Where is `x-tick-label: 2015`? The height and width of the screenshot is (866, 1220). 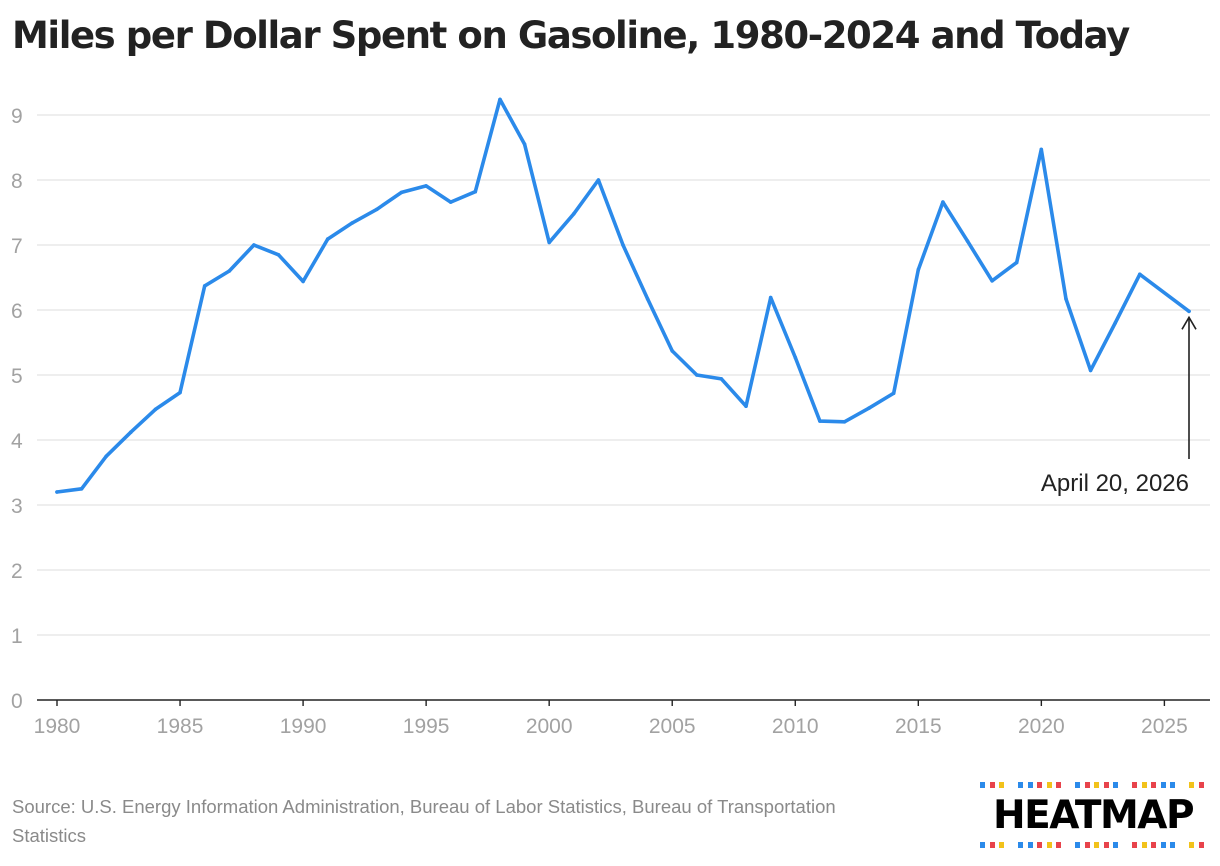 x-tick-label: 2015 is located at coordinates (918, 726).